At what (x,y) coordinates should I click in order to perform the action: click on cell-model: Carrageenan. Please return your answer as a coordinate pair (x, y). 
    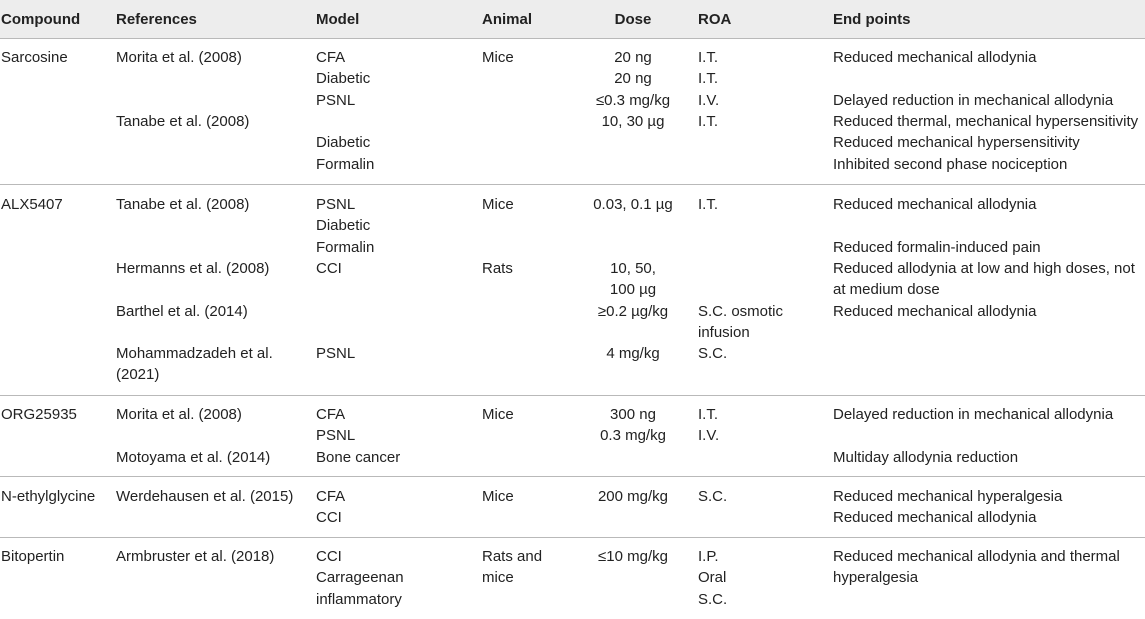
    Looking at the image, I should click on (360, 578).